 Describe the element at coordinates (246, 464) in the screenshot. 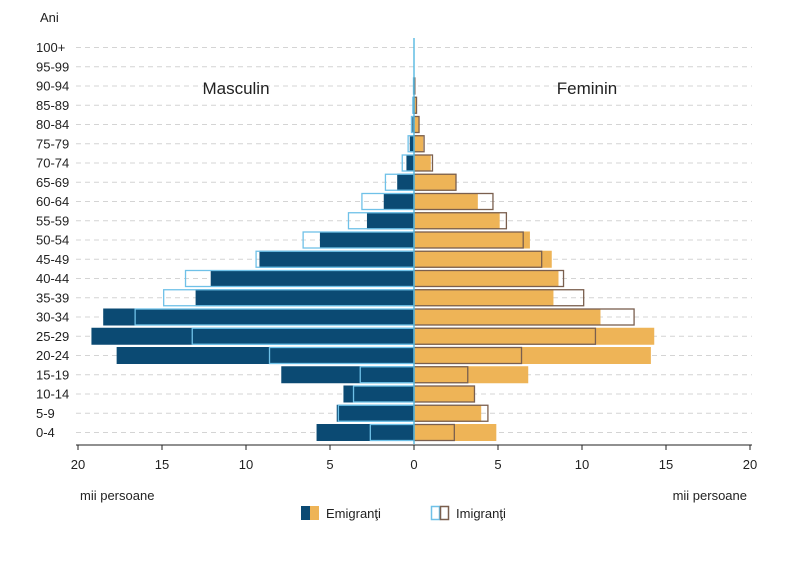

I see `x-tick-label-2: 10` at that location.